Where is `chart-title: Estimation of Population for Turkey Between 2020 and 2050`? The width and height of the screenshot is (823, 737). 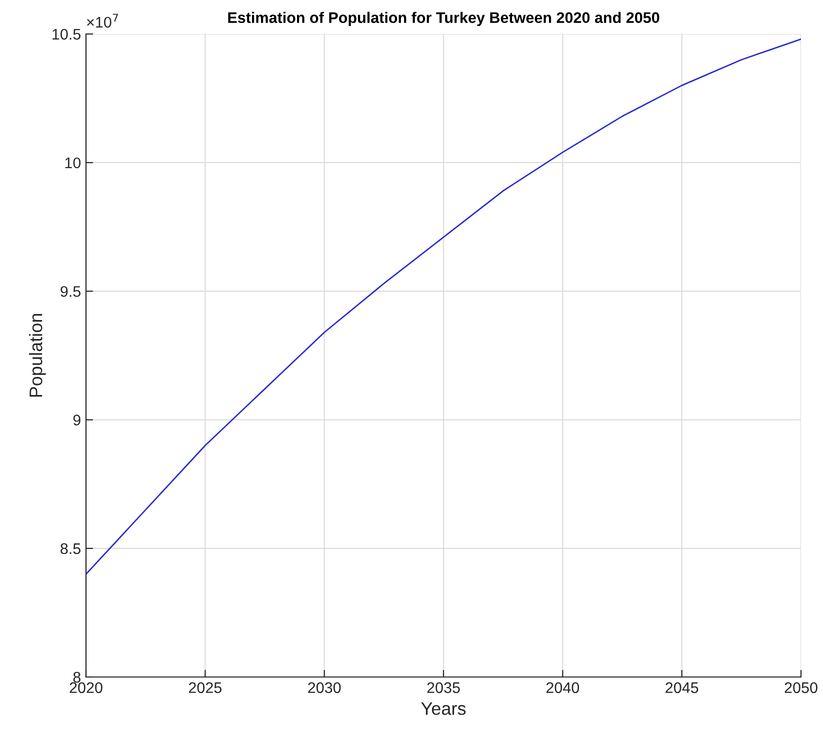 chart-title: Estimation of Population for Turkey Between 2020 and 2050 is located at coordinates (444, 19).